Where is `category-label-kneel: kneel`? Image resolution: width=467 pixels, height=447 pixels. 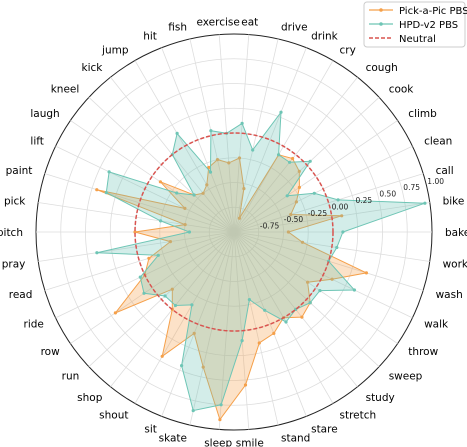
category-label-kneel: kneel is located at coordinates (65, 90).